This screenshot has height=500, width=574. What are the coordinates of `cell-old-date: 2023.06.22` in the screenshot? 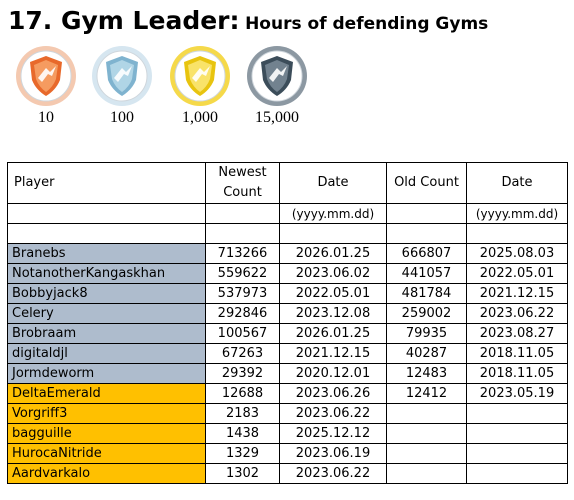 It's located at (517, 313).